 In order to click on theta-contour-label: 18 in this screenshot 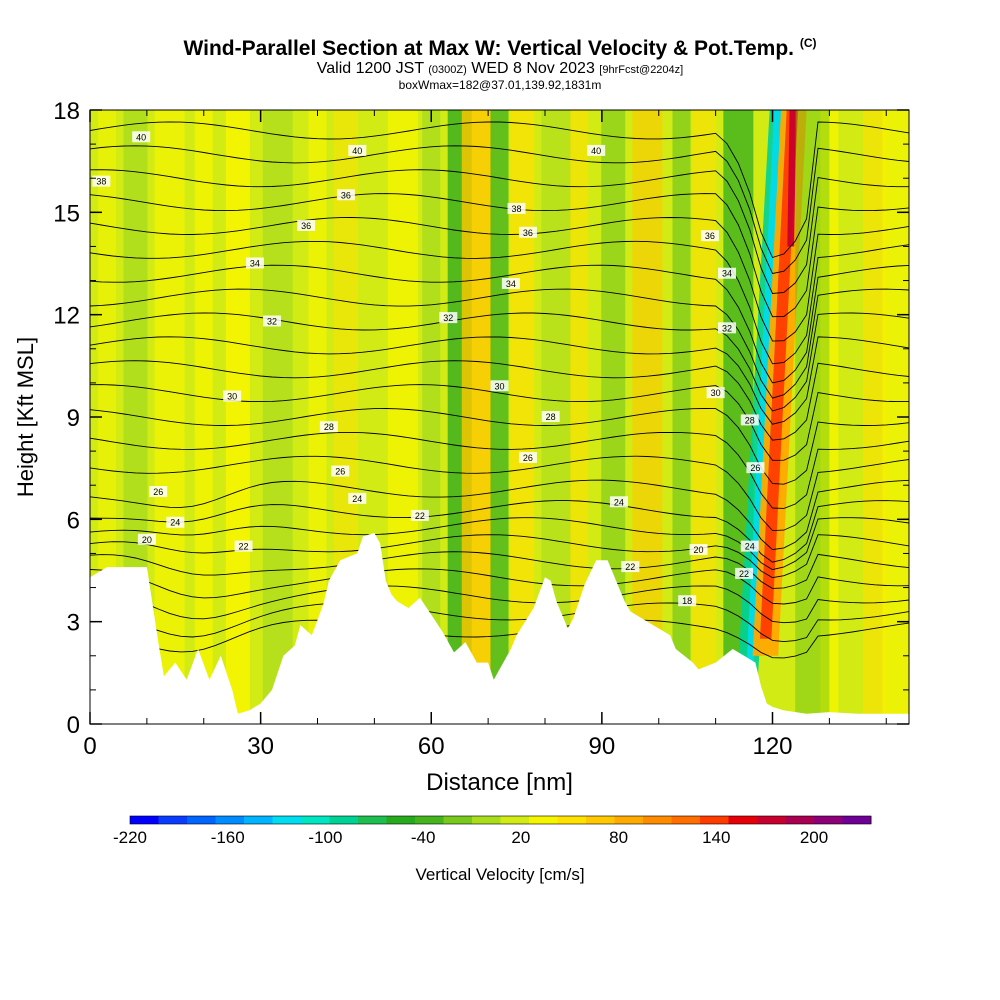, I will do `click(687, 601)`.